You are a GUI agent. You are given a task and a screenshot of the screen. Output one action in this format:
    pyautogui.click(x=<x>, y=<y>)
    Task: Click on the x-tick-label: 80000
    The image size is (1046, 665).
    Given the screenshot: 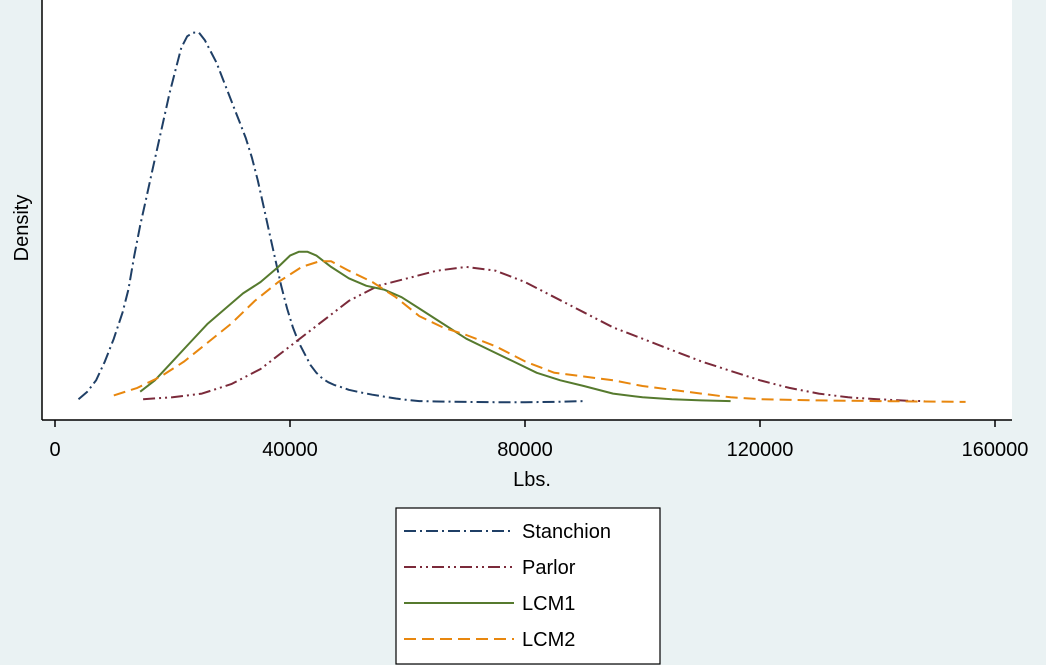 What is the action you would take?
    pyautogui.click(x=525, y=450)
    